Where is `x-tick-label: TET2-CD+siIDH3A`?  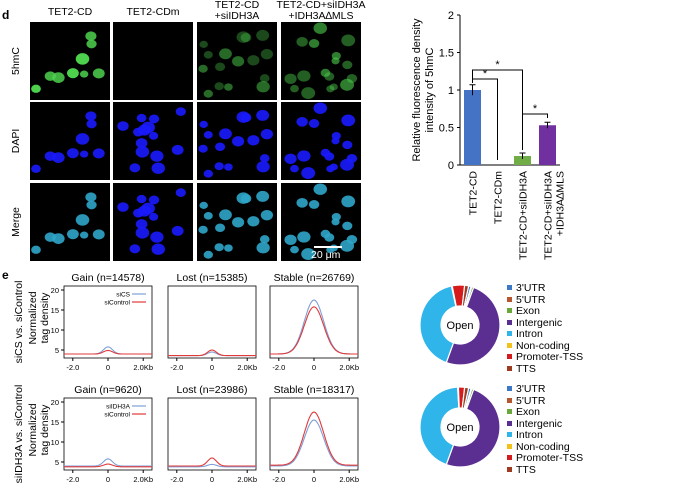
x-tick-label: TET2-CD+siIDH3A is located at coordinates (549, 215).